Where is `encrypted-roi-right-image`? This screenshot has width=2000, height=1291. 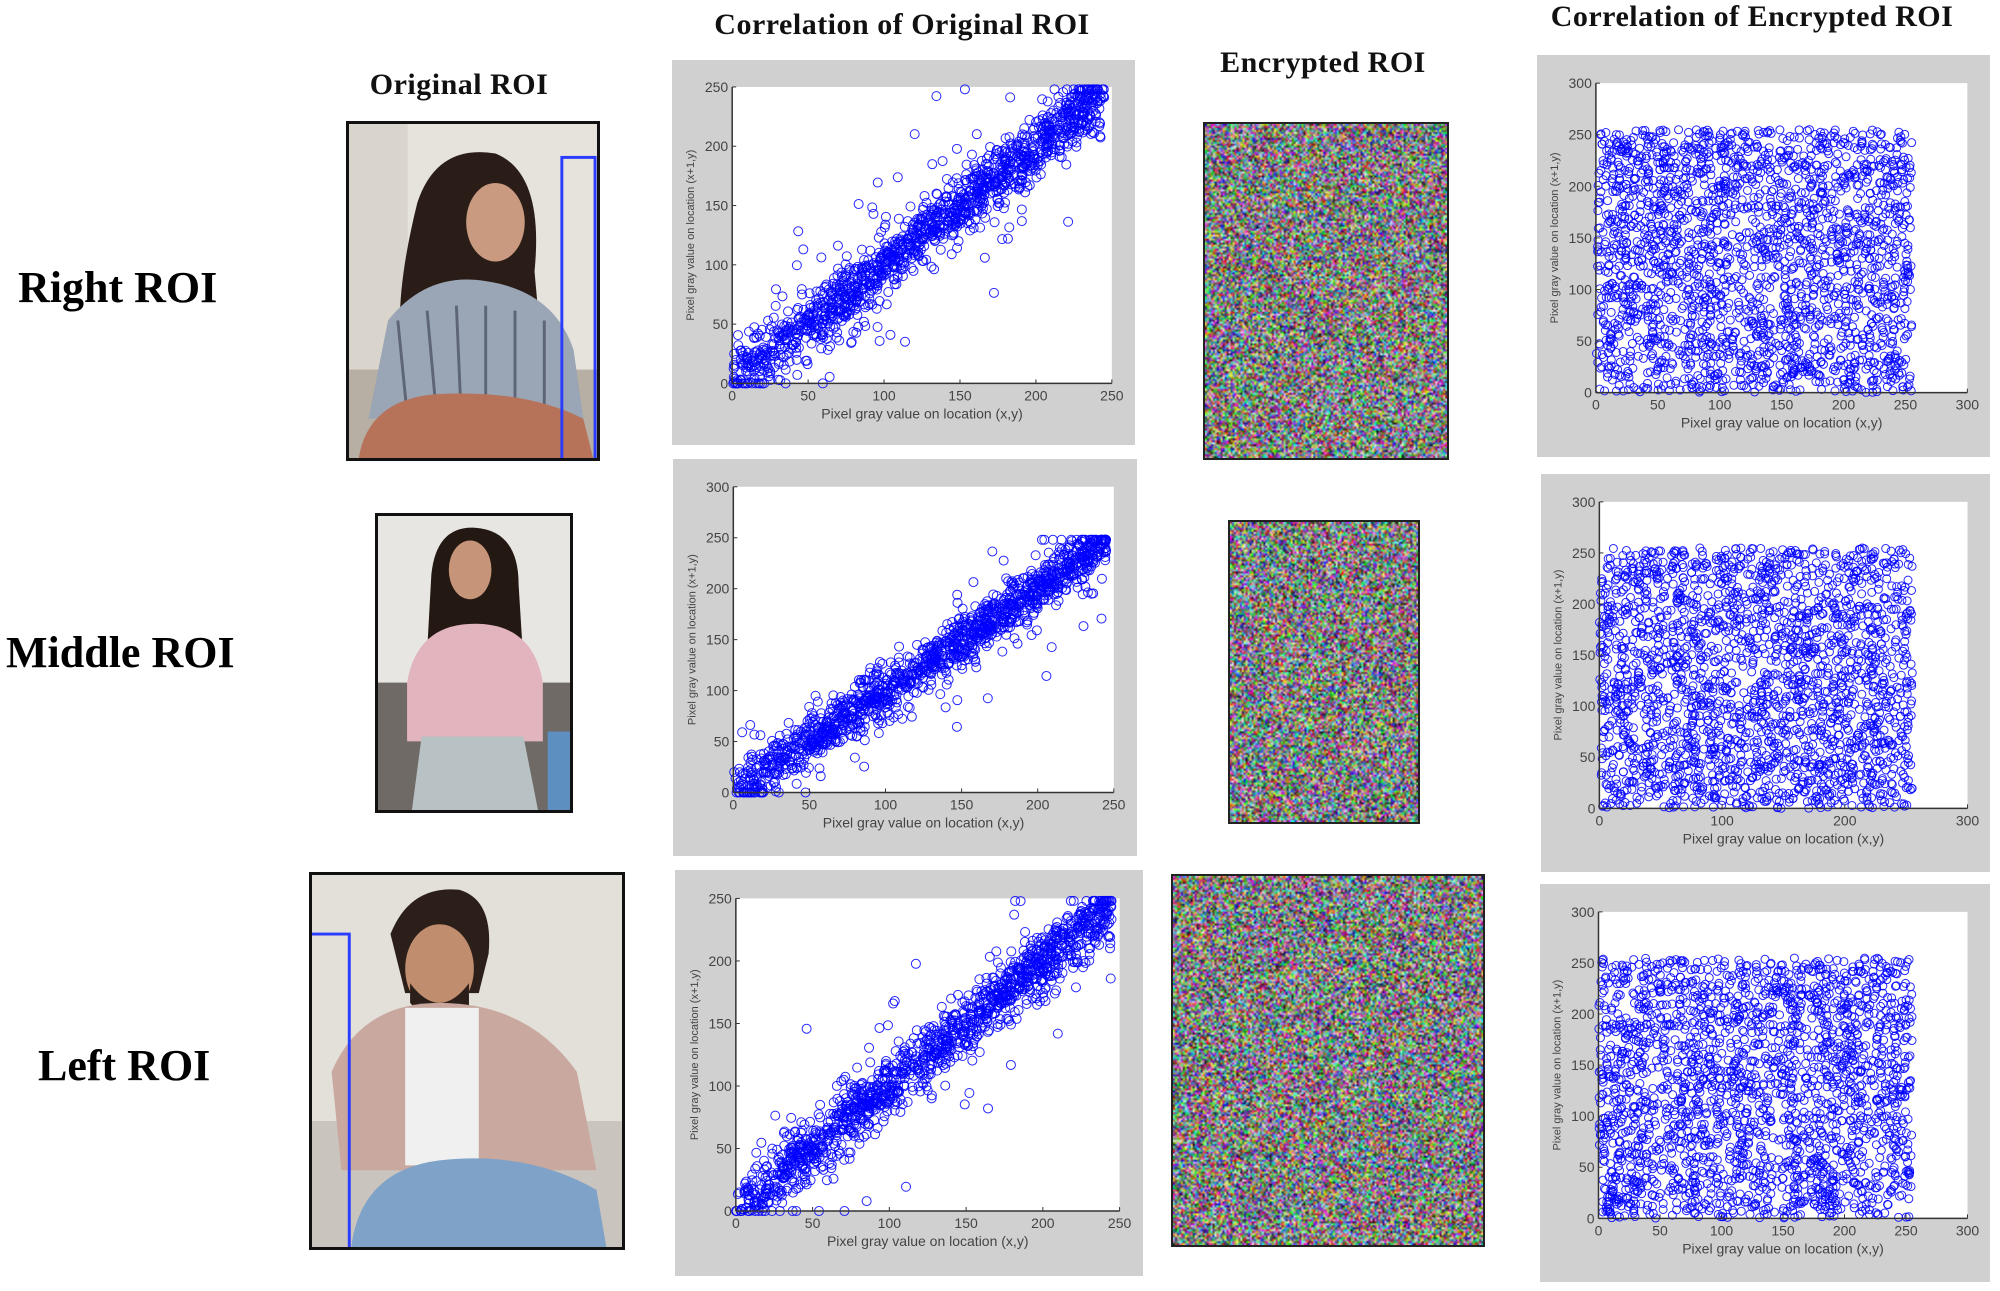 encrypted-roi-right-image is located at coordinates (1326, 291).